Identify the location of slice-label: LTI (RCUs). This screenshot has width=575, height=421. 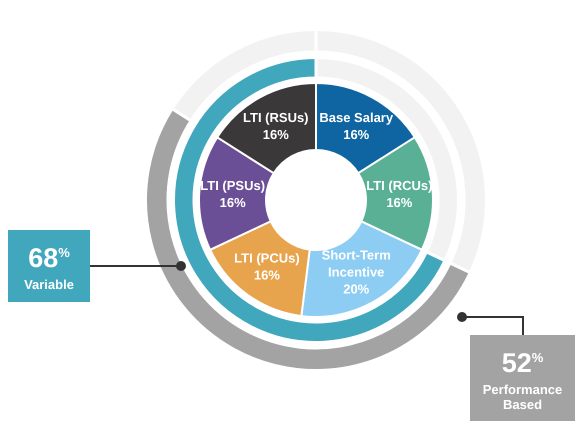
(399, 185).